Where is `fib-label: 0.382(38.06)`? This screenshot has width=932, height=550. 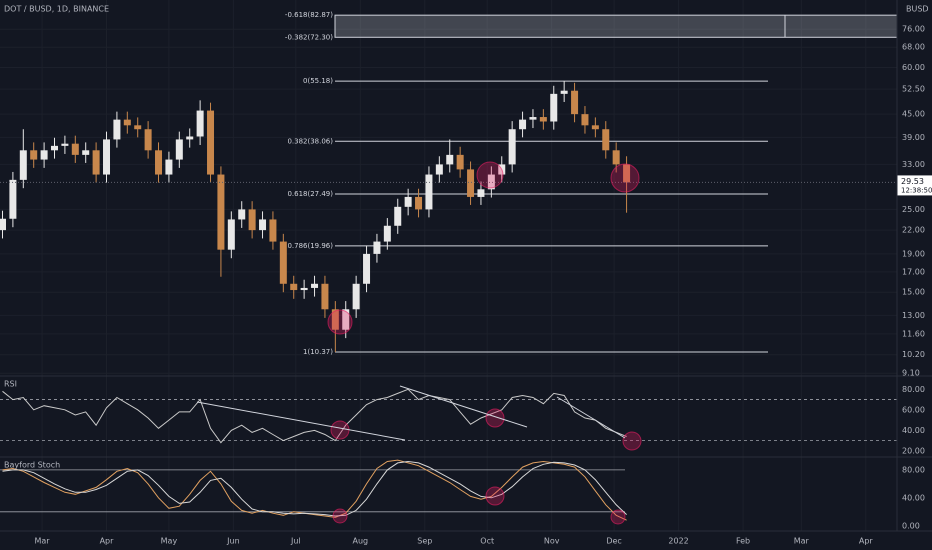 fib-label: 0.382(38.06) is located at coordinates (310, 141).